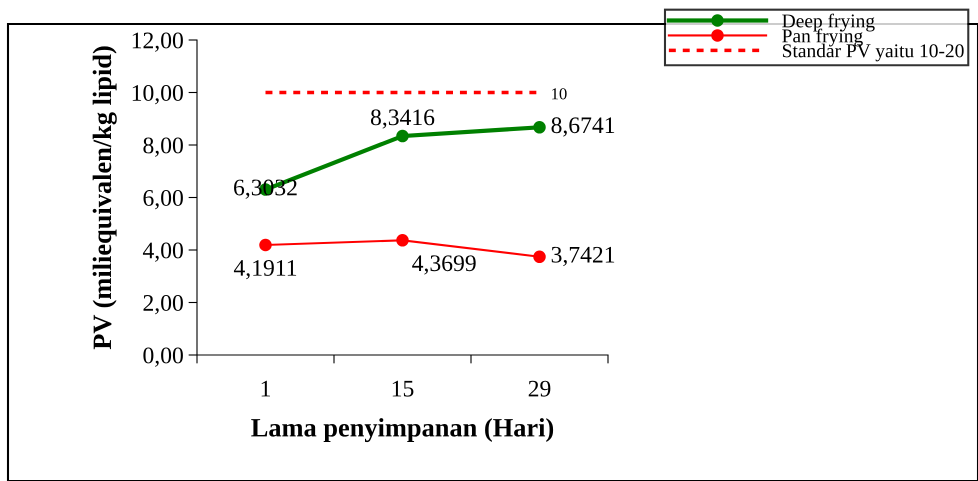 This screenshot has height=481, width=978. Describe the element at coordinates (539, 388) in the screenshot. I see `x-tick-label: 29` at that location.